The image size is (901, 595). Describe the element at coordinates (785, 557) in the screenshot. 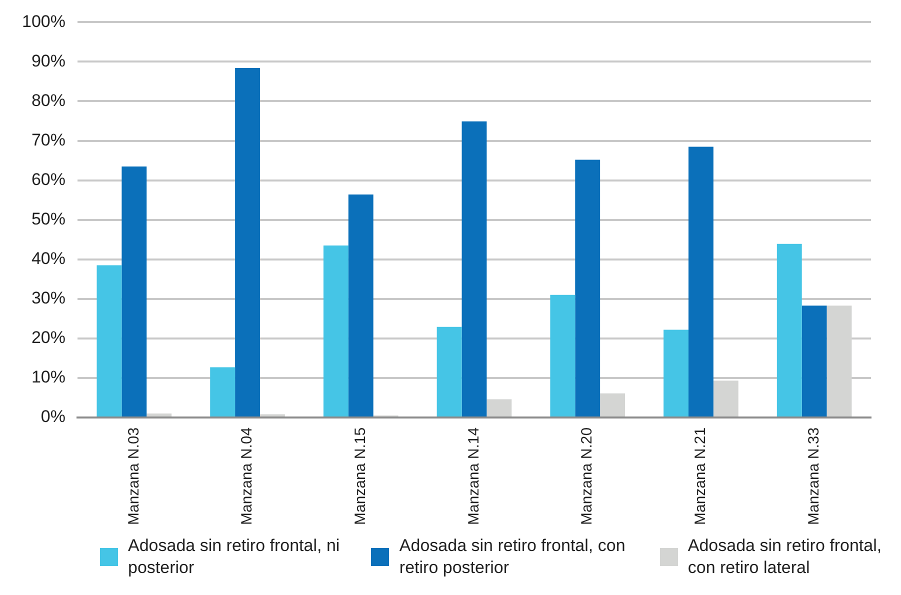

I see `legend-label: Adosada sin retiro frontal, con retiro lateral` at that location.